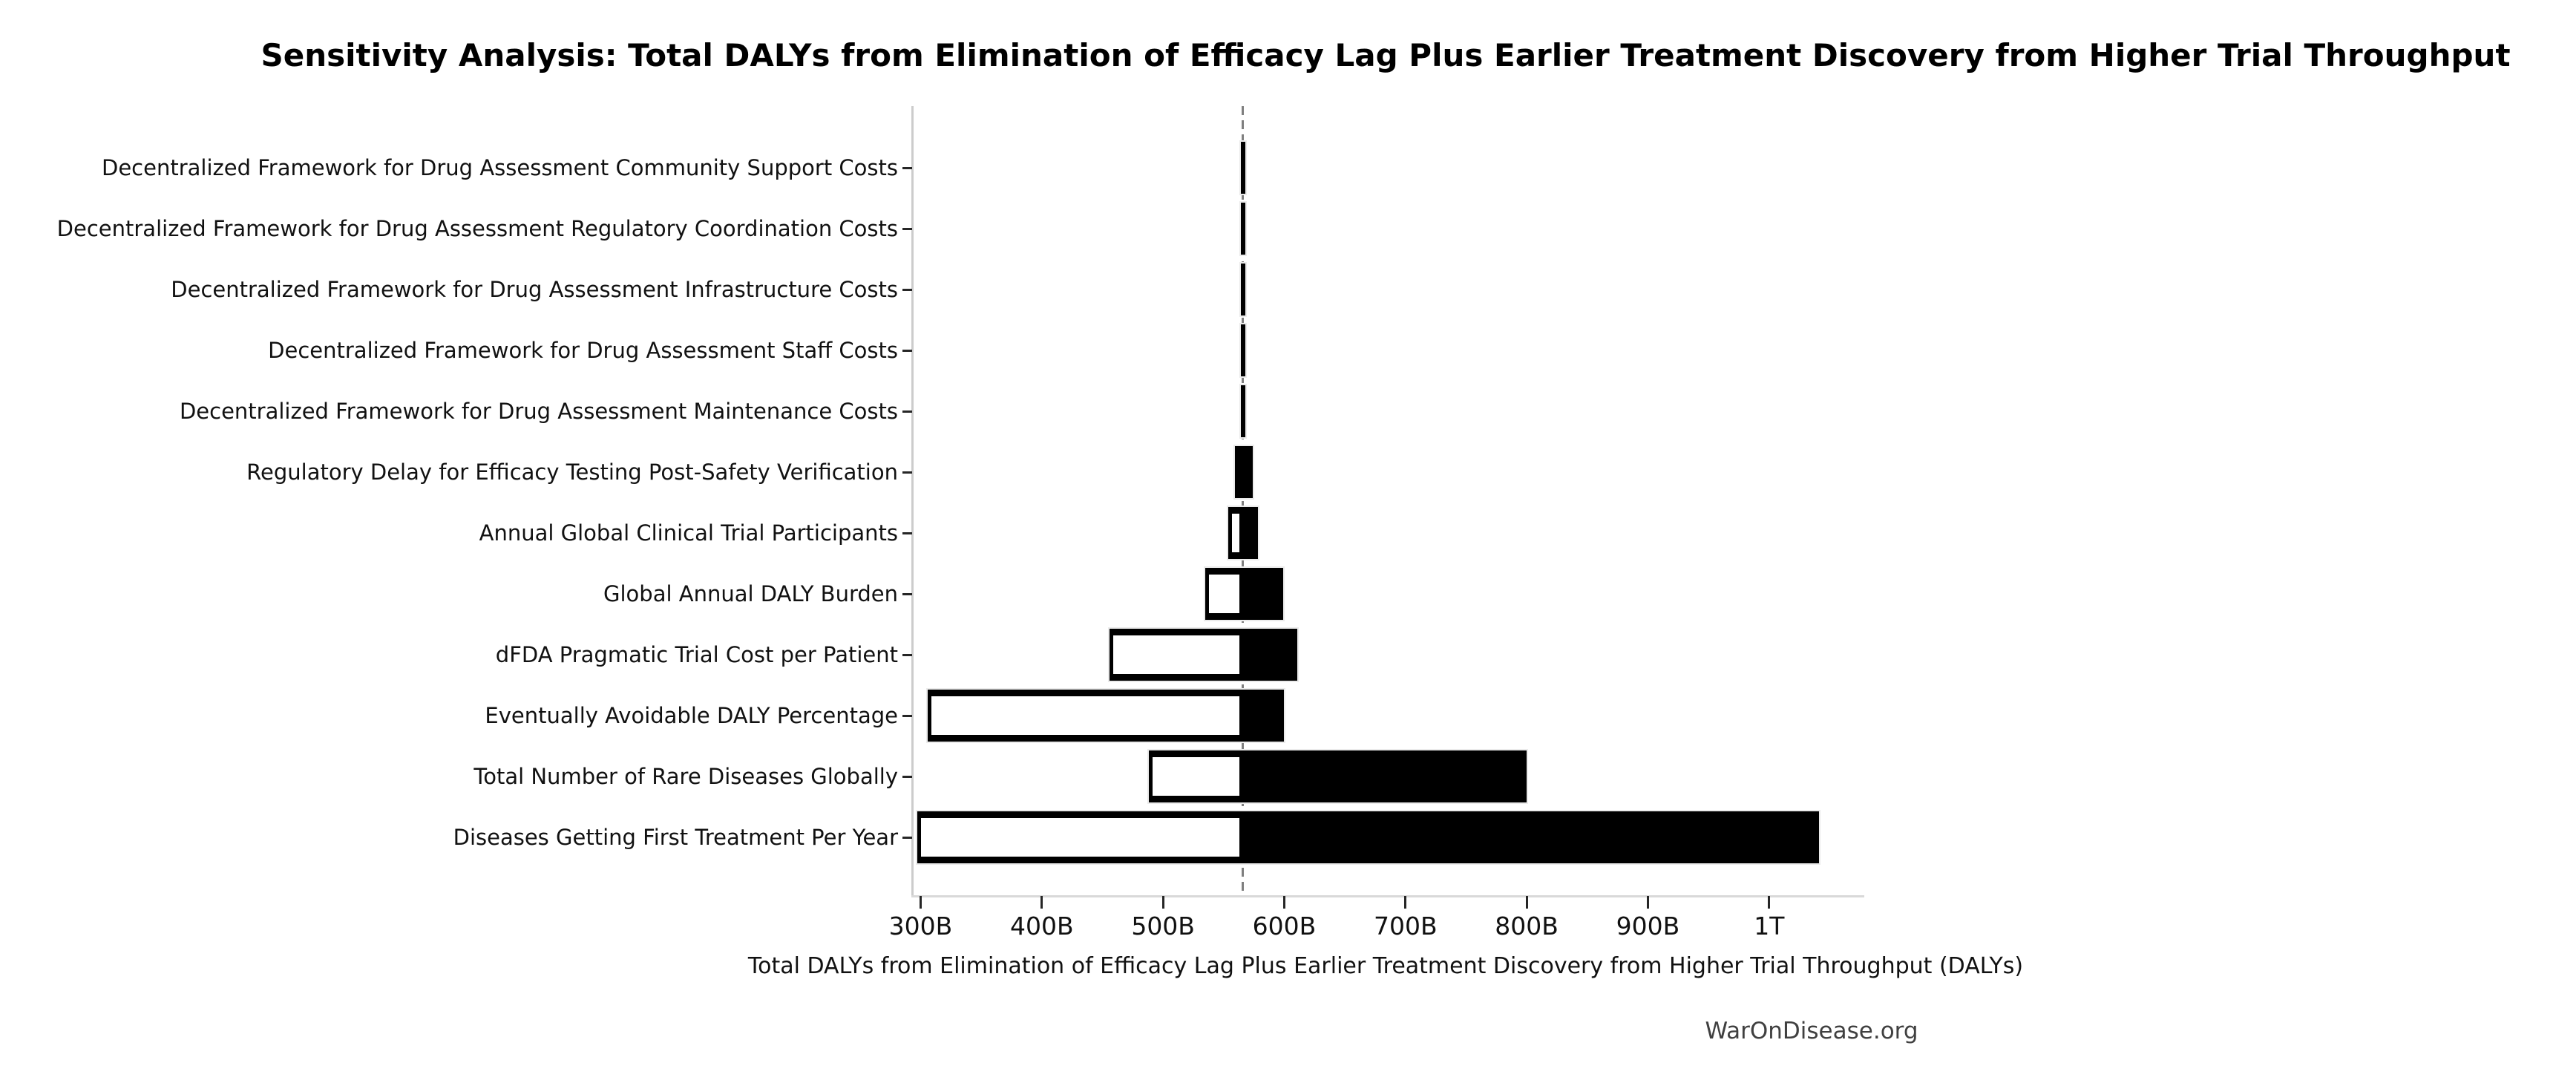 Image resolution: width=2576 pixels, height=1086 pixels. I want to click on y-category-label: Global Annual DALY Burden, so click(750, 594).